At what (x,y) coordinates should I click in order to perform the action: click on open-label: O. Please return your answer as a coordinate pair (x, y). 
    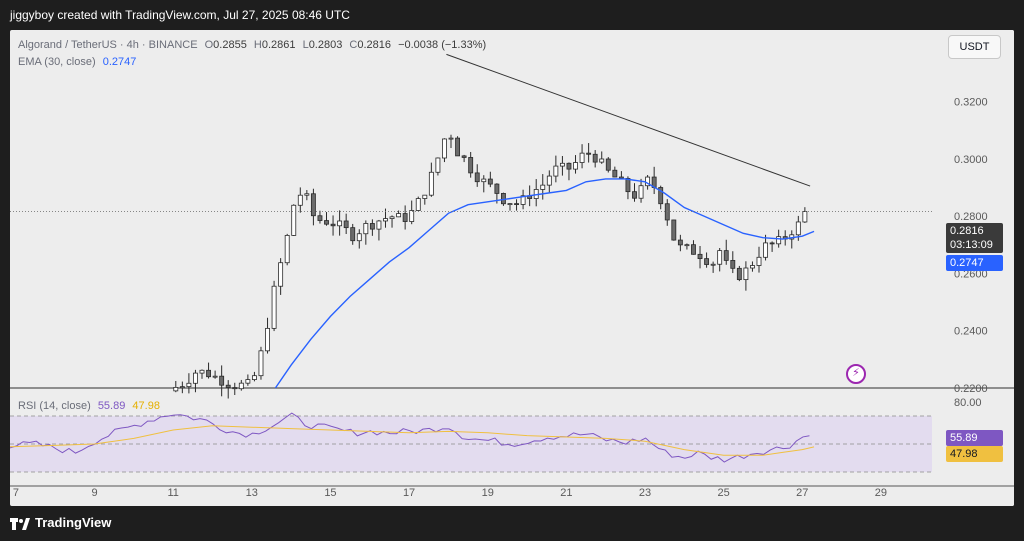
    Looking at the image, I should click on (209, 45).